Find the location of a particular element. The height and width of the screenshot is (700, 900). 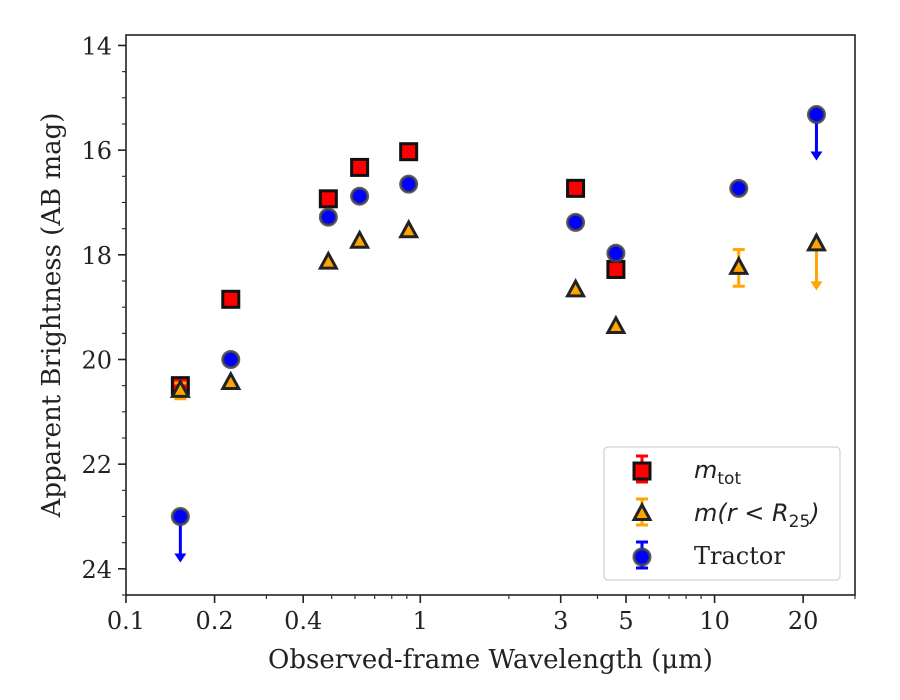

x-tick-label: 3 is located at coordinates (560, 621).